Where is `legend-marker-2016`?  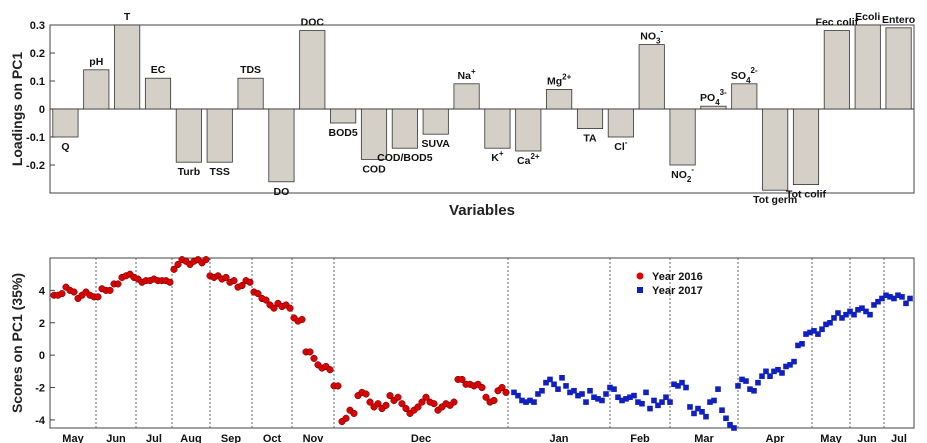 legend-marker-2016 is located at coordinates (640, 276).